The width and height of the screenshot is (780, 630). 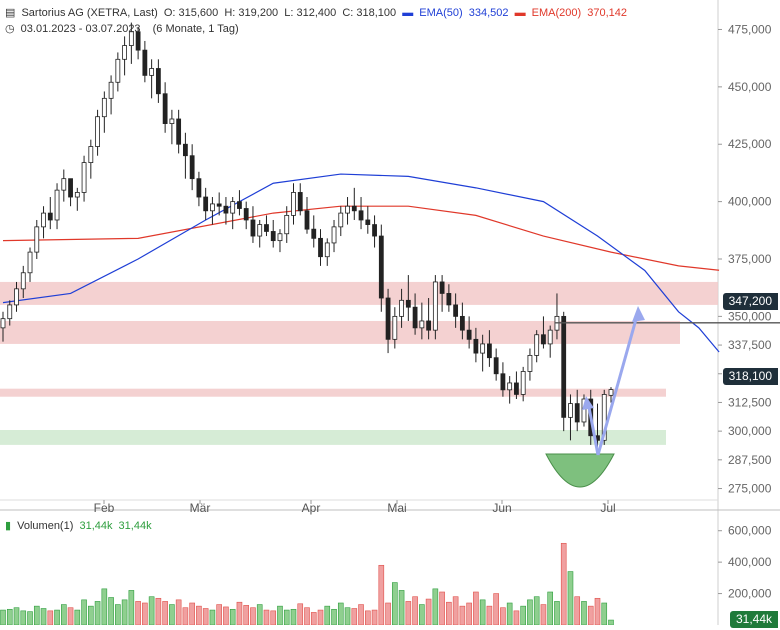 I want to click on y-tick-label: 300,000, so click(x=750, y=431).